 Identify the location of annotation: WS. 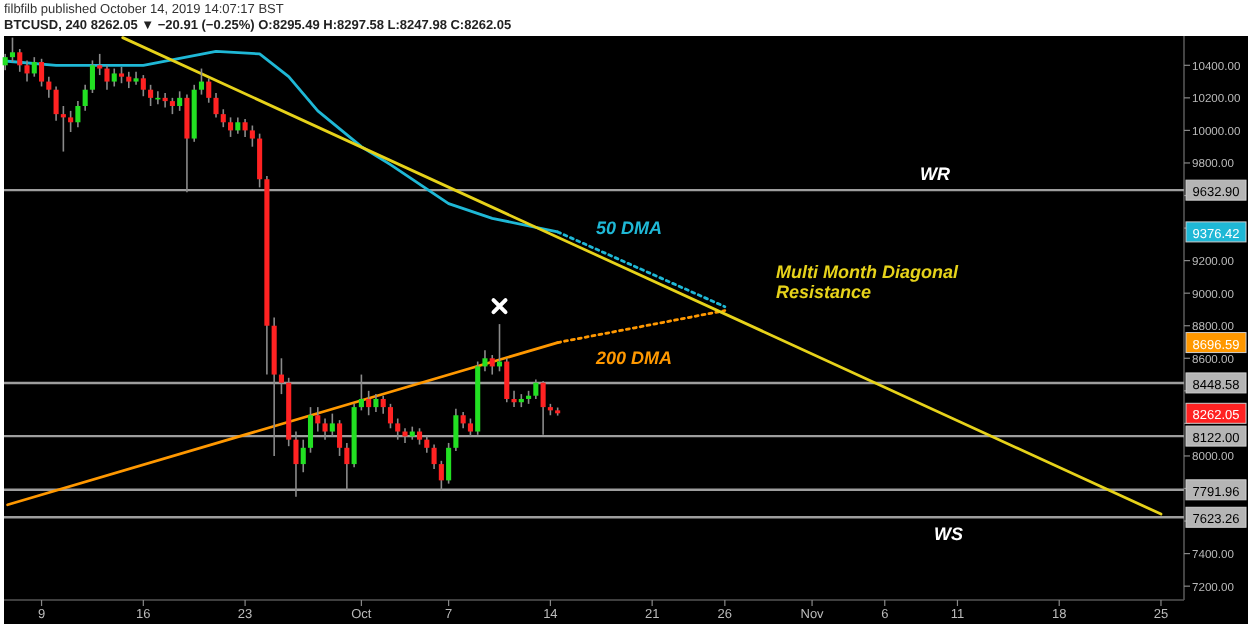
(948, 534).